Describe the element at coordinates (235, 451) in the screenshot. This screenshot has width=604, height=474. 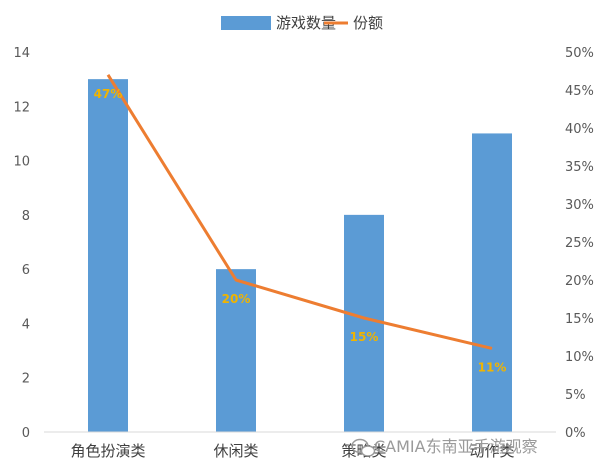
I see `x-category-label: 休闲类` at that location.